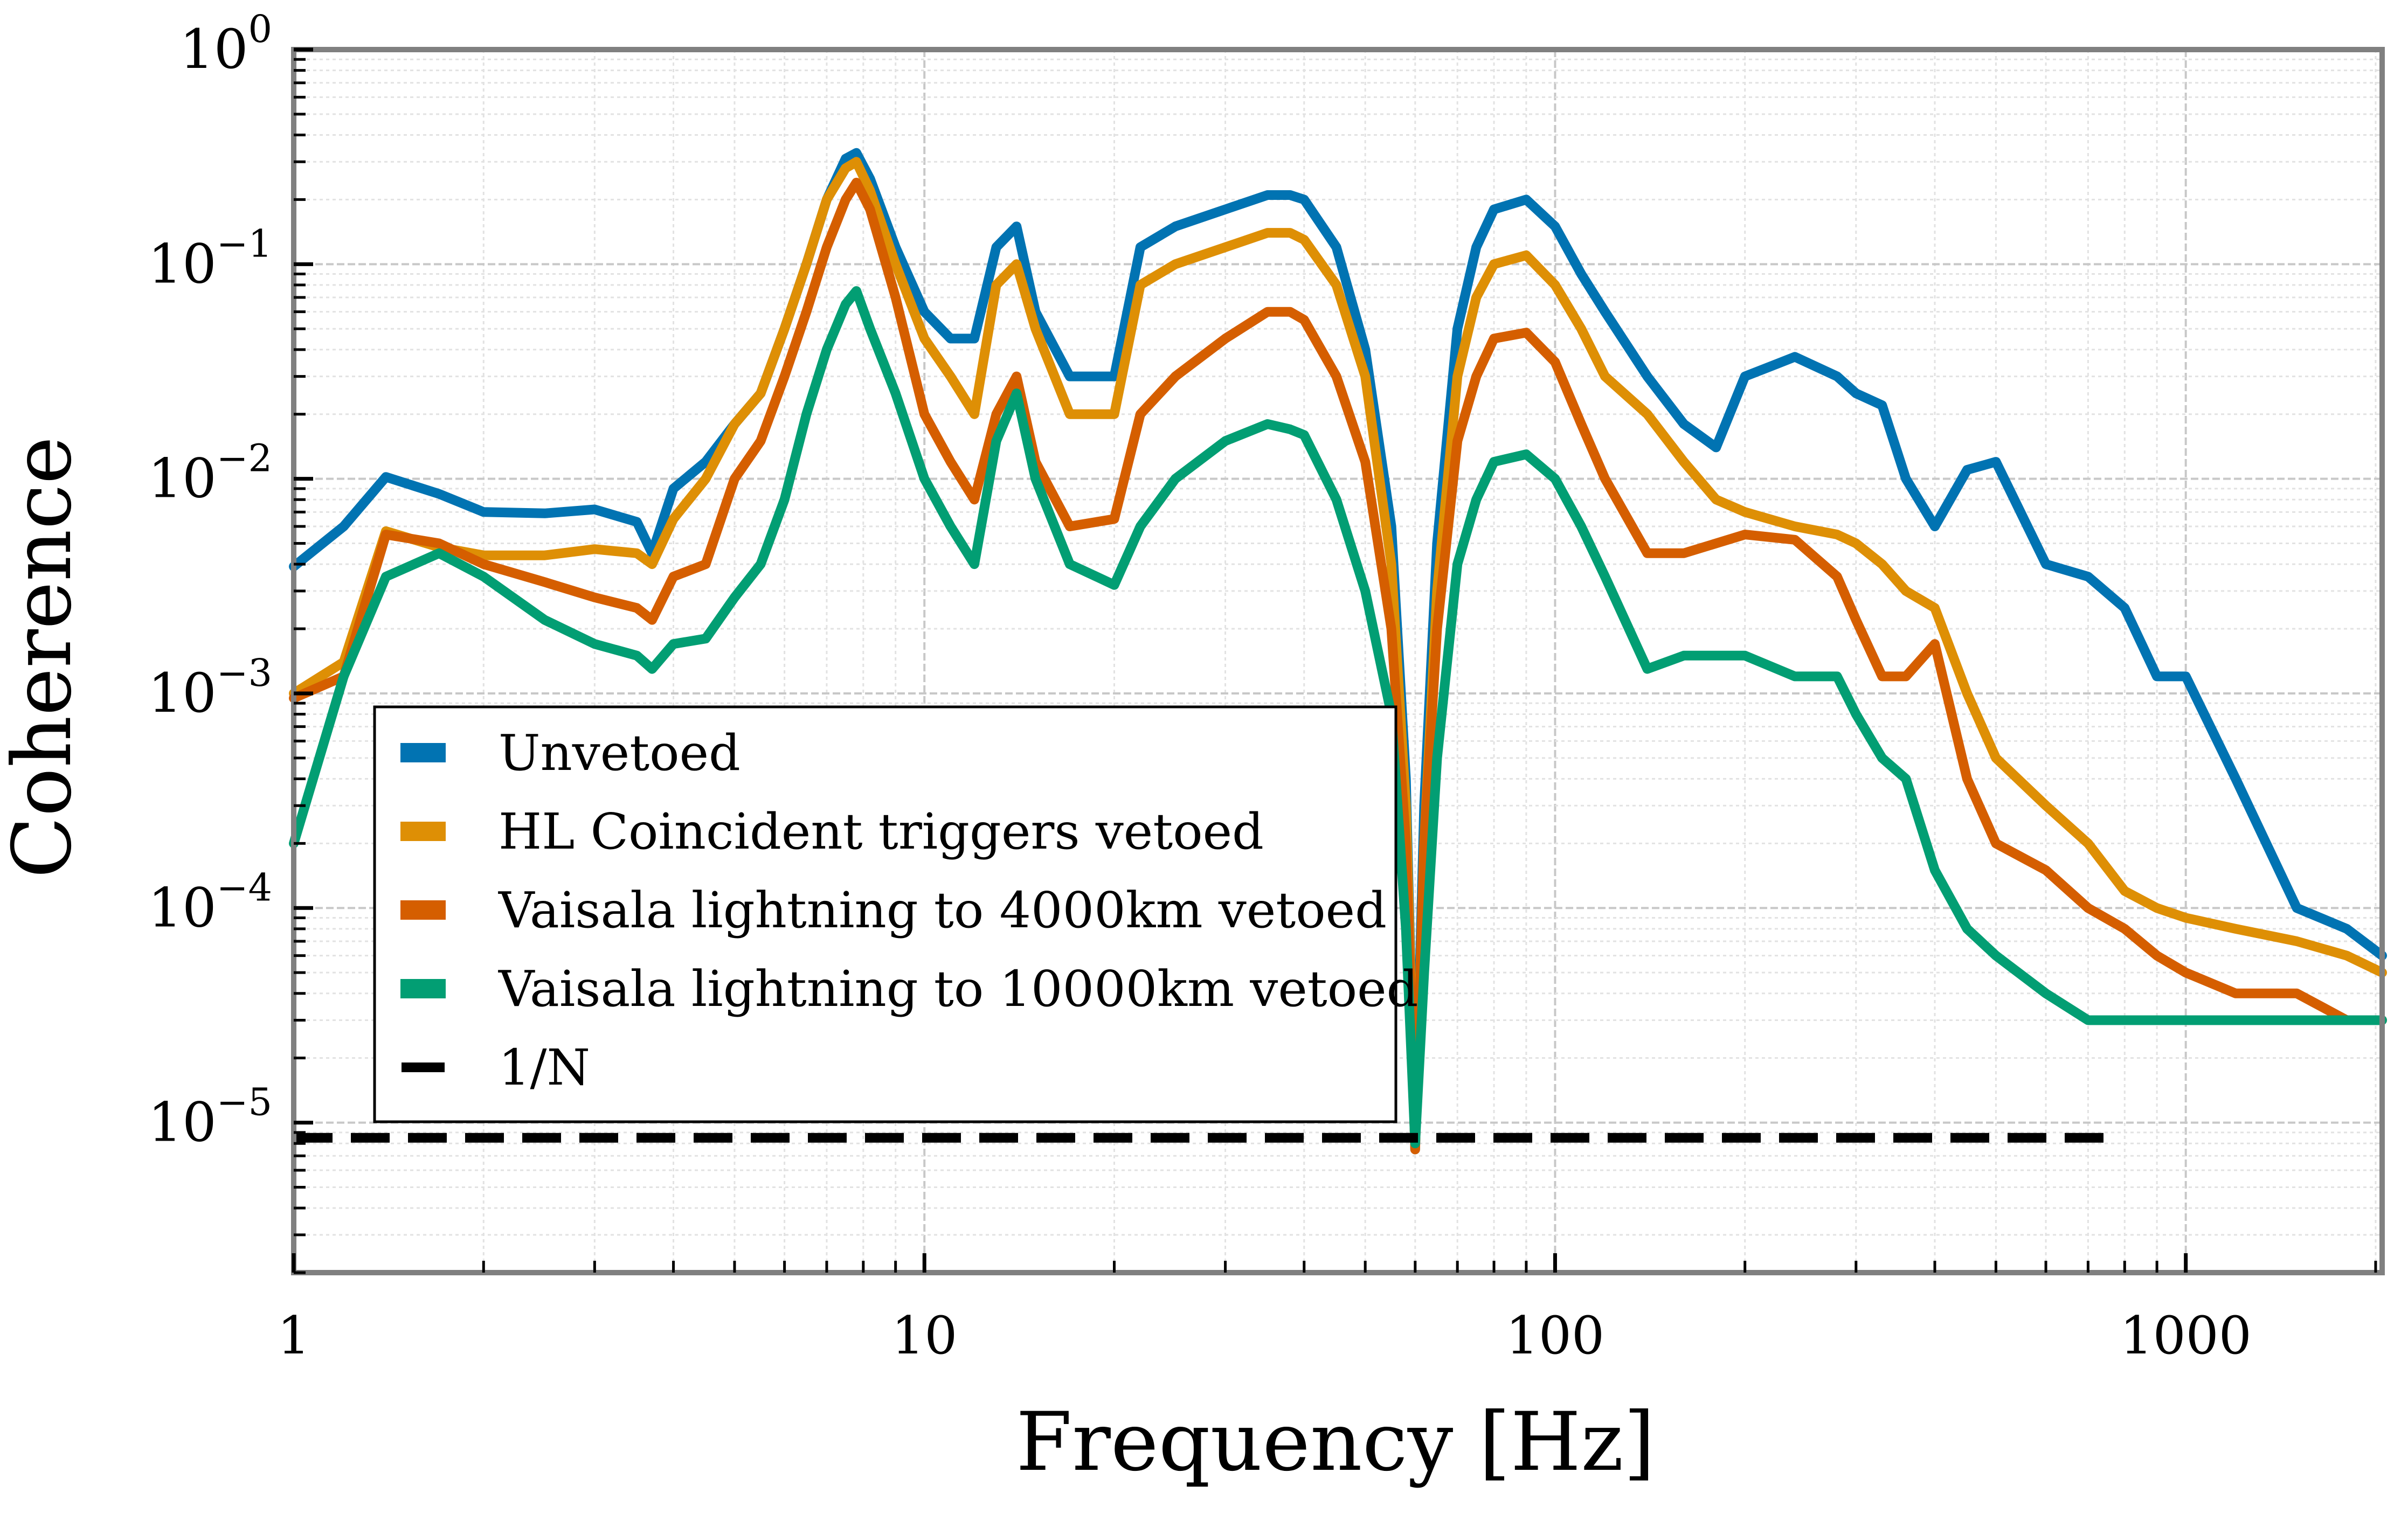  Describe the element at coordinates (210, 902) in the screenshot. I see `y-tick-label: 10⁻⁴` at that location.